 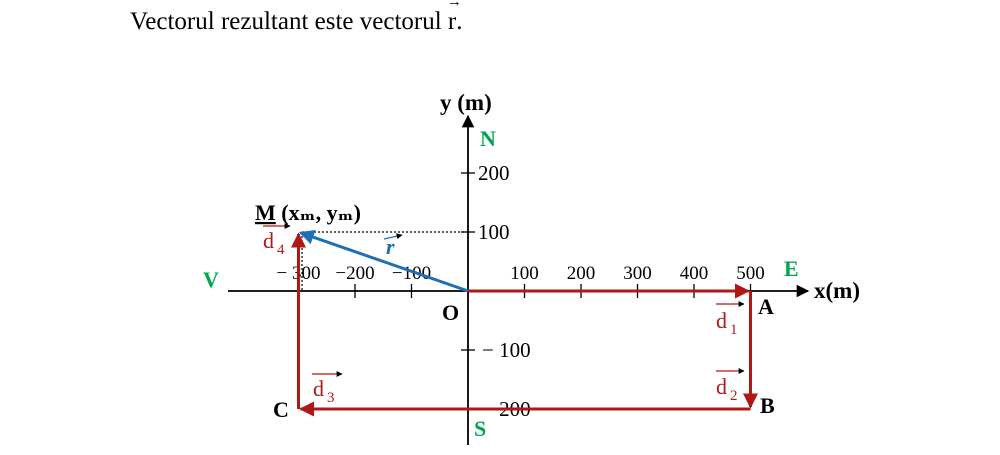 What do you see at coordinates (331, 398) in the screenshot?
I see `svg-text: 3` at bounding box center [331, 398].